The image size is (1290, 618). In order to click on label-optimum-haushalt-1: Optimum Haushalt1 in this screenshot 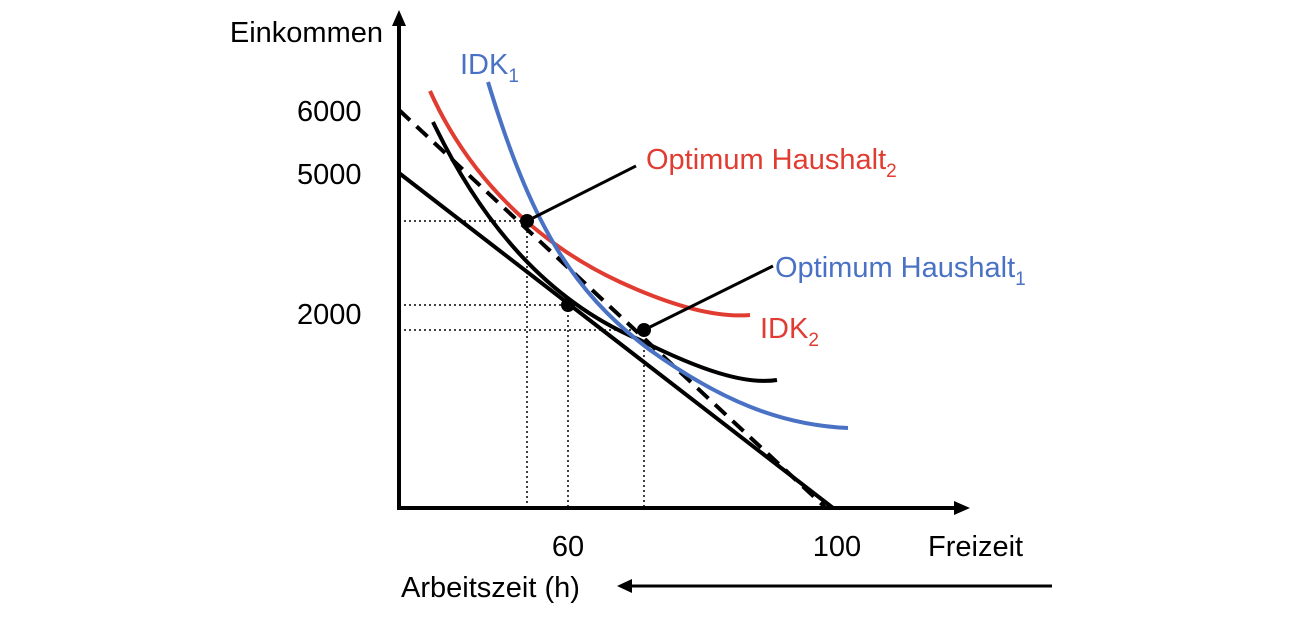, I will do `click(900, 271)`.